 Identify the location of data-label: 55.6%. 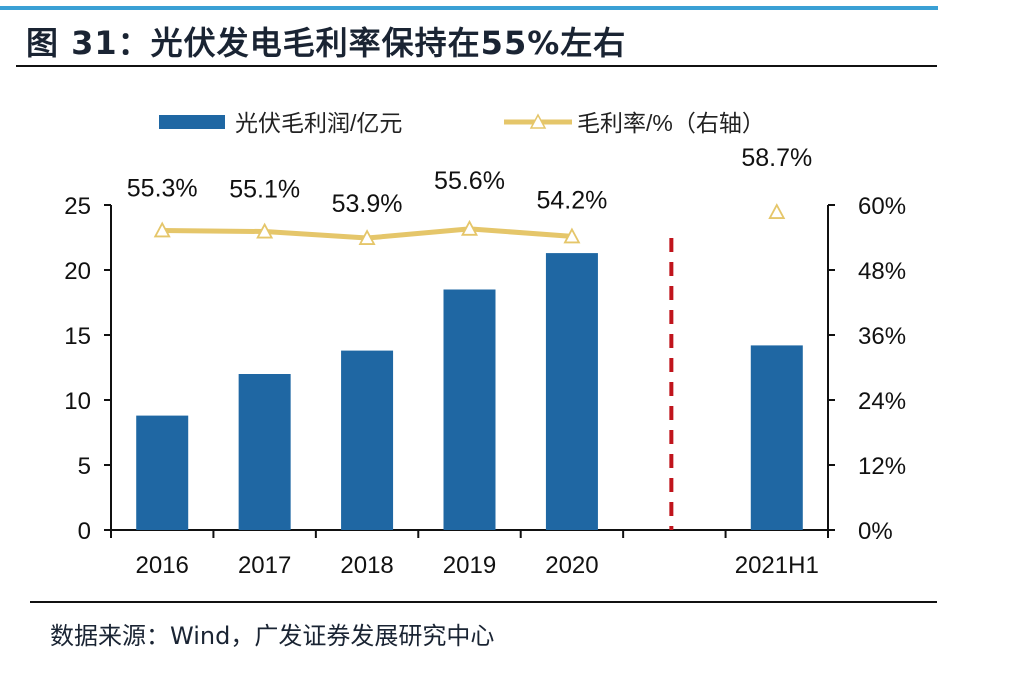
(469, 181).